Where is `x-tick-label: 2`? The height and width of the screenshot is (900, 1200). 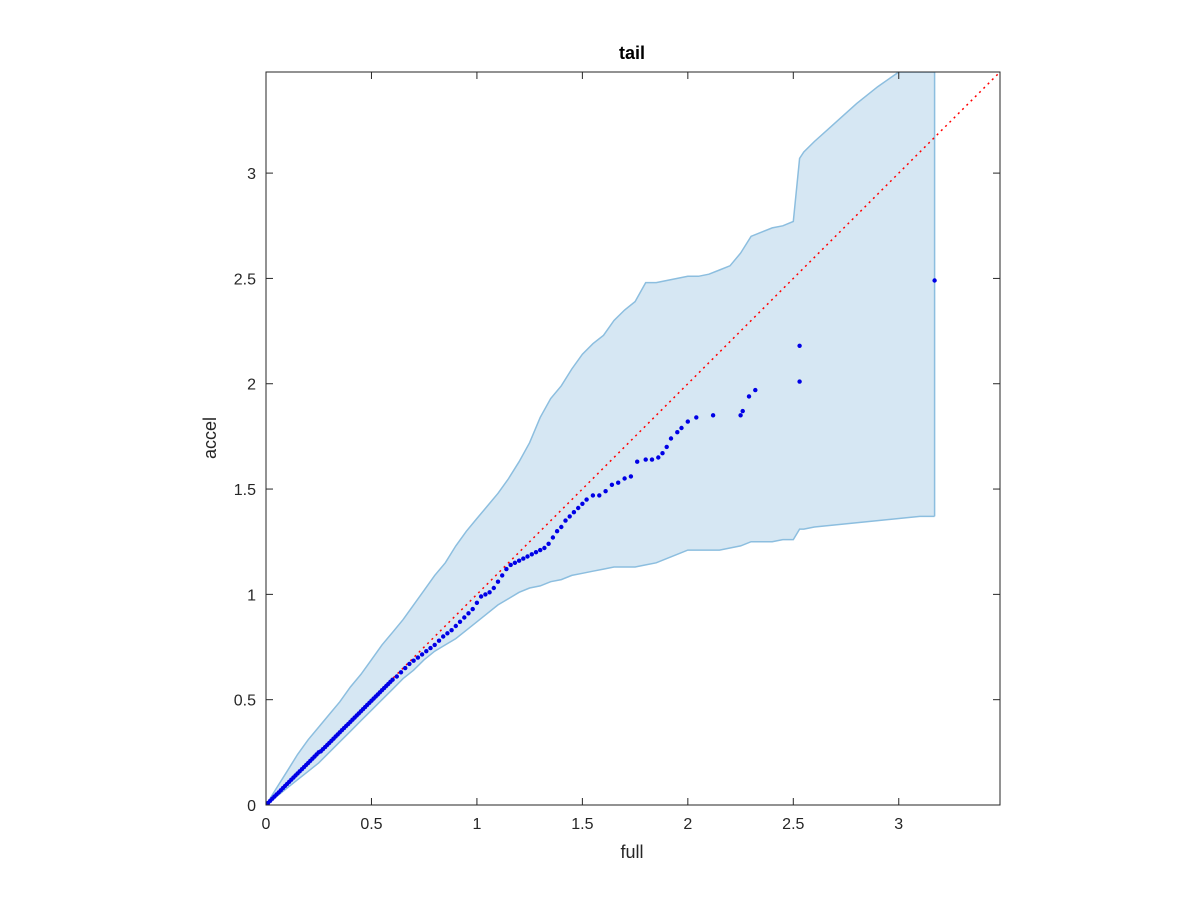
x-tick-label: 2 is located at coordinates (687, 824).